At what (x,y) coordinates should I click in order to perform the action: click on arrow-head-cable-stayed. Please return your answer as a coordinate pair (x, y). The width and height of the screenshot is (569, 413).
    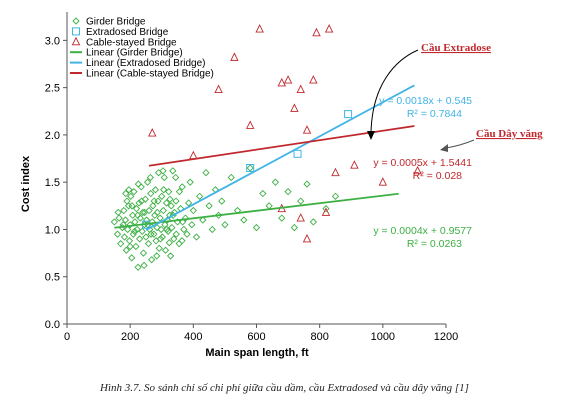
    Looking at the image, I should click on (444, 148).